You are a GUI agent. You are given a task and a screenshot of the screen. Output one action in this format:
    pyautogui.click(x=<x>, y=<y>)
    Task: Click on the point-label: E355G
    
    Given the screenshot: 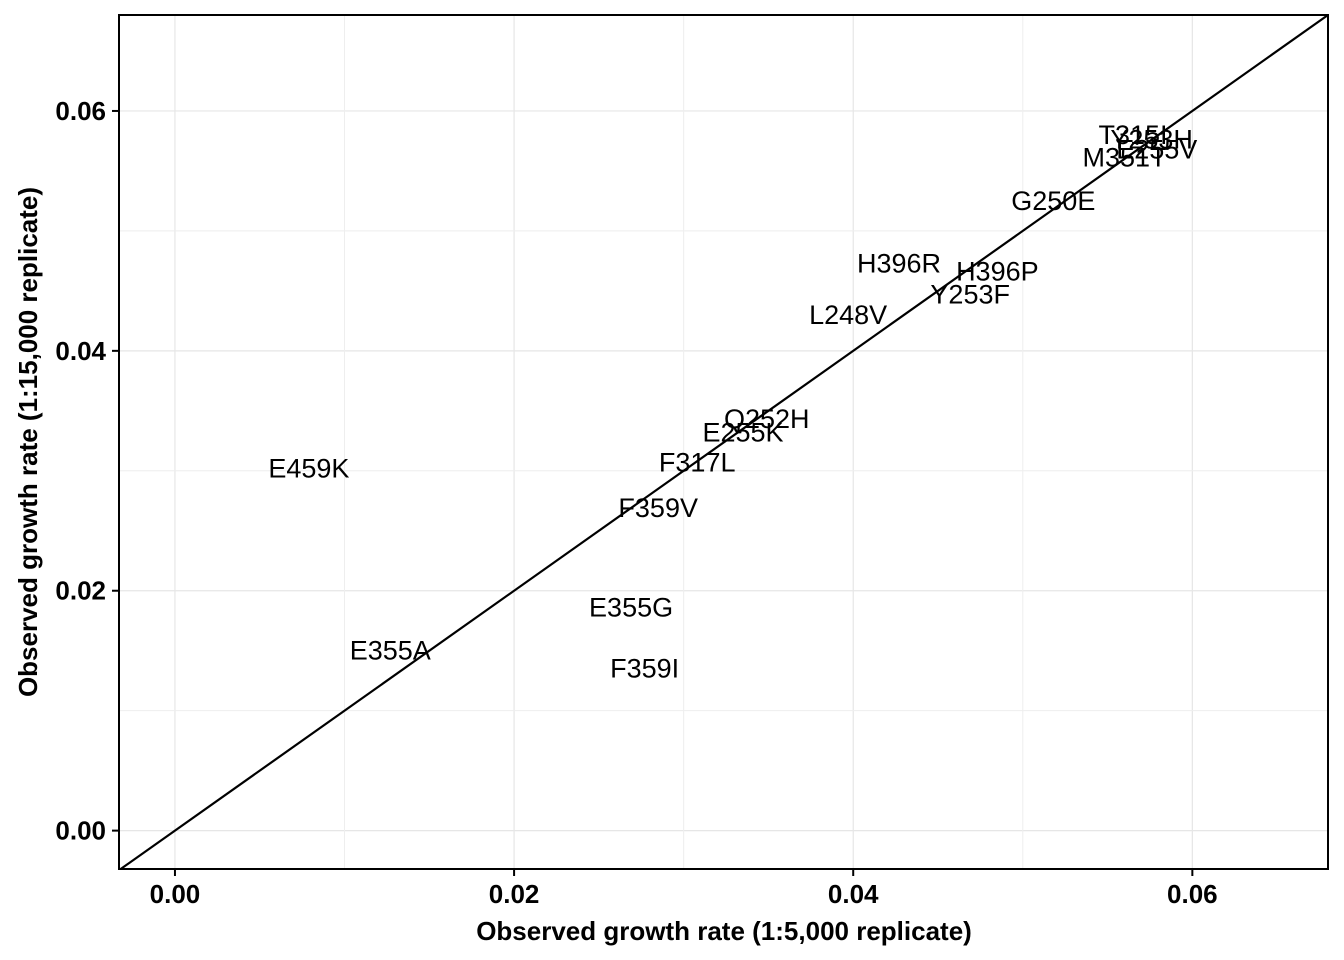 What is the action you would take?
    pyautogui.click(x=631, y=608)
    